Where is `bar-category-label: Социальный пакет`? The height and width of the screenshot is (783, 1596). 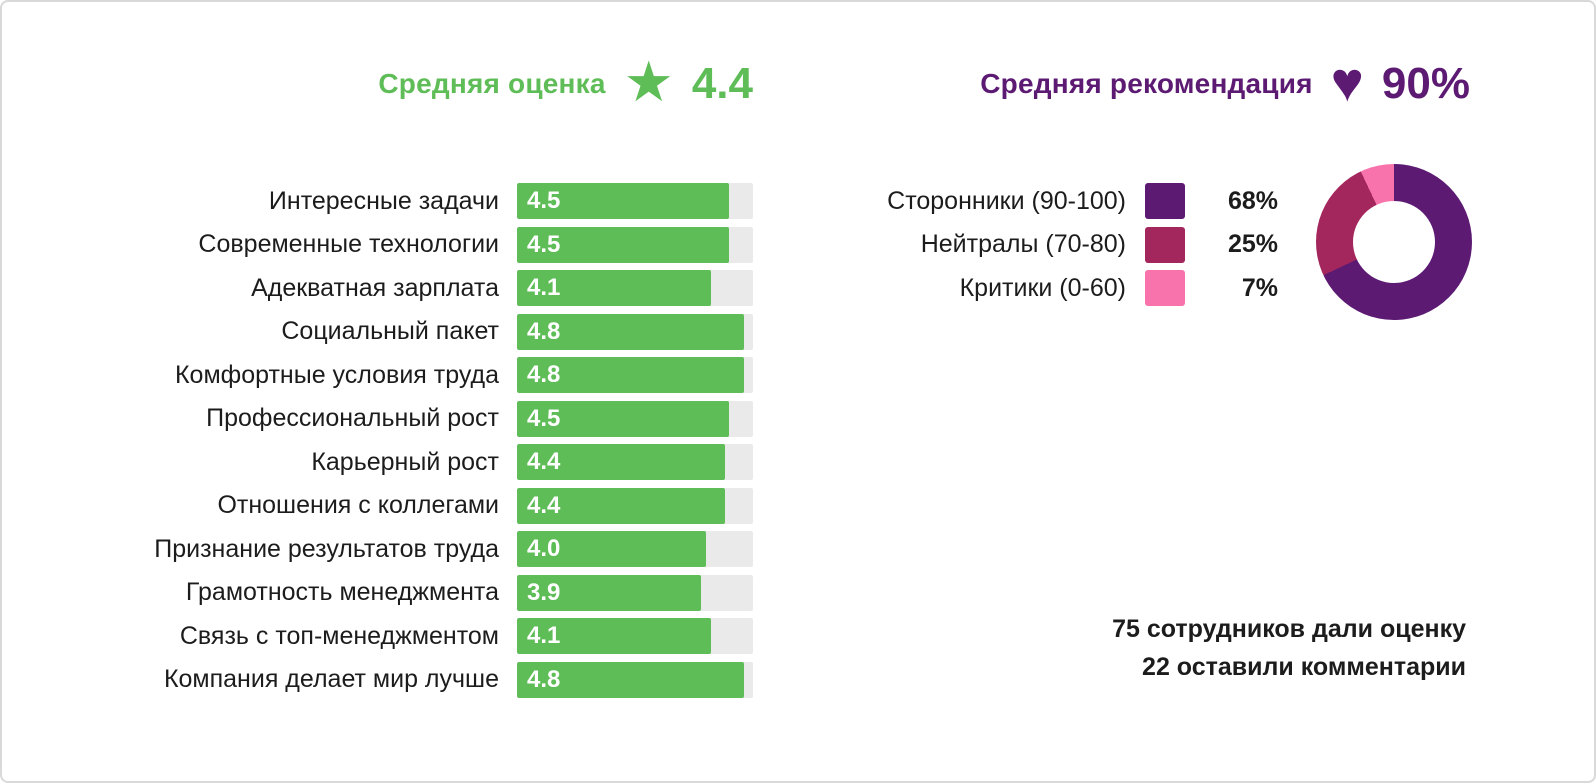
bar-category-label: Социальный пакет is located at coordinates (390, 331).